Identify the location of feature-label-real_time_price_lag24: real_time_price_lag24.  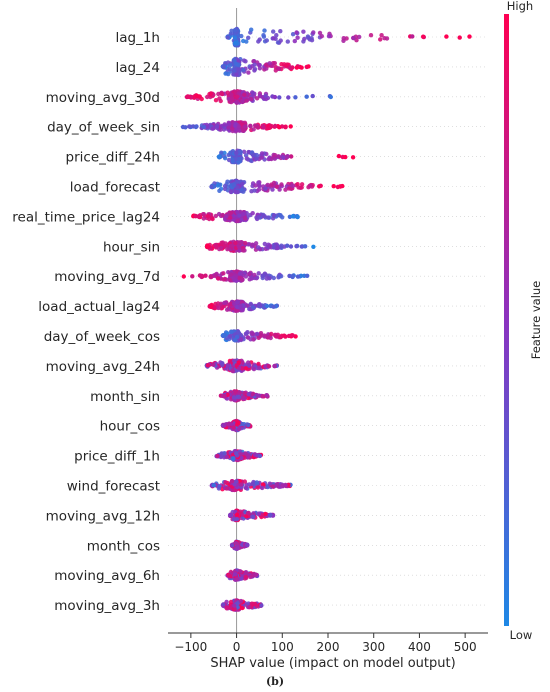
(86, 217).